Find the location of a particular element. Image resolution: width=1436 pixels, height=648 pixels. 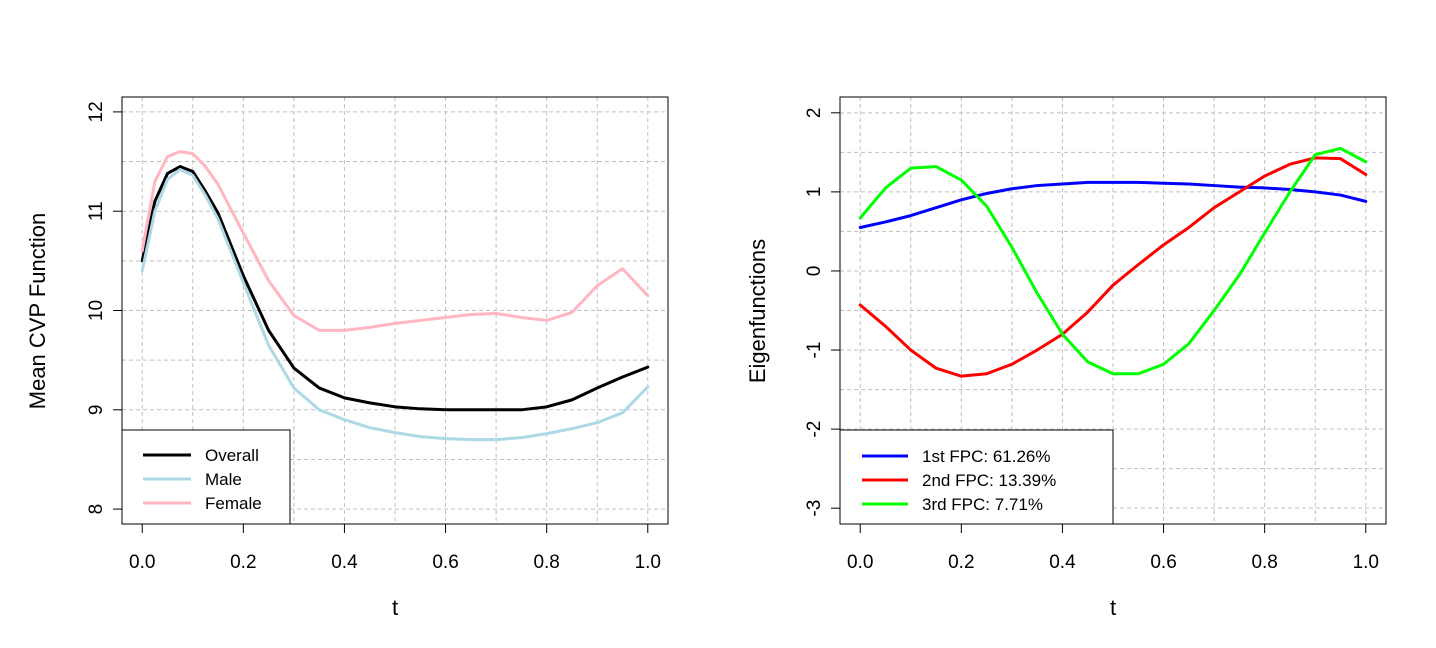

series-line-overall is located at coordinates (395, 288).